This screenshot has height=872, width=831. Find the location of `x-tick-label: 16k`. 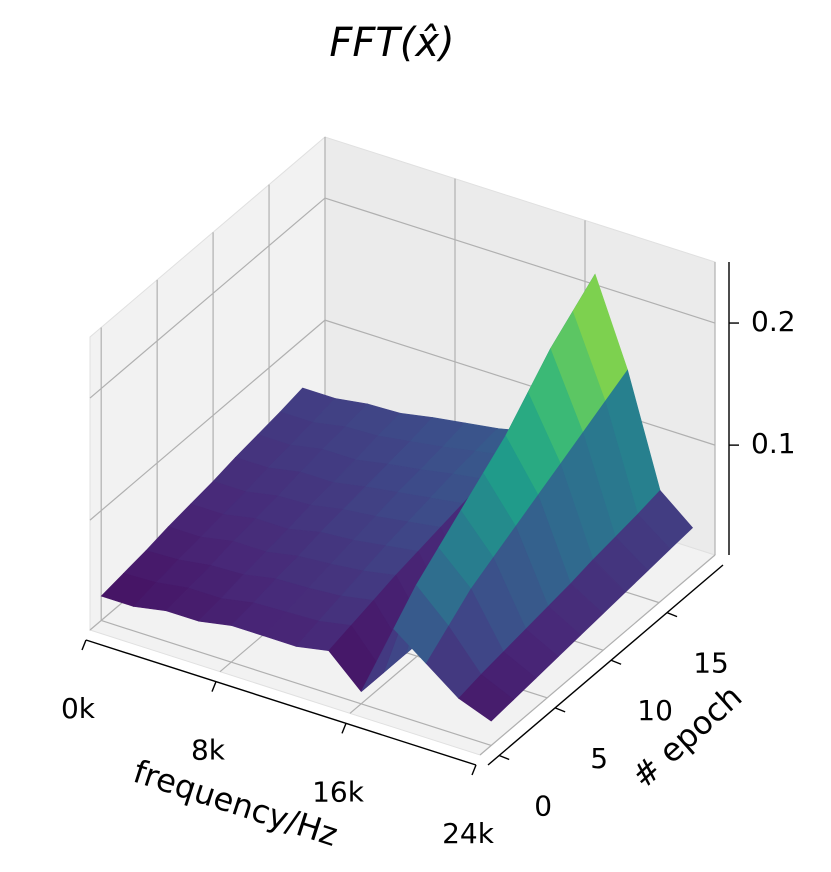

x-tick-label: 16k is located at coordinates (338, 791).